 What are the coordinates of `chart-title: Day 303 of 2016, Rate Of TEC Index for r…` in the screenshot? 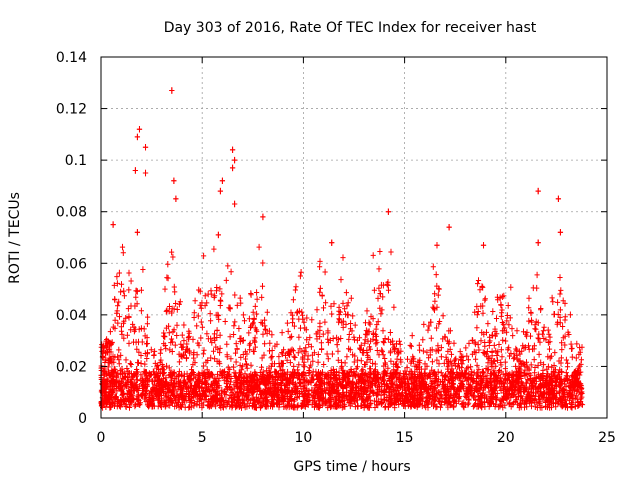 It's located at (350, 28).